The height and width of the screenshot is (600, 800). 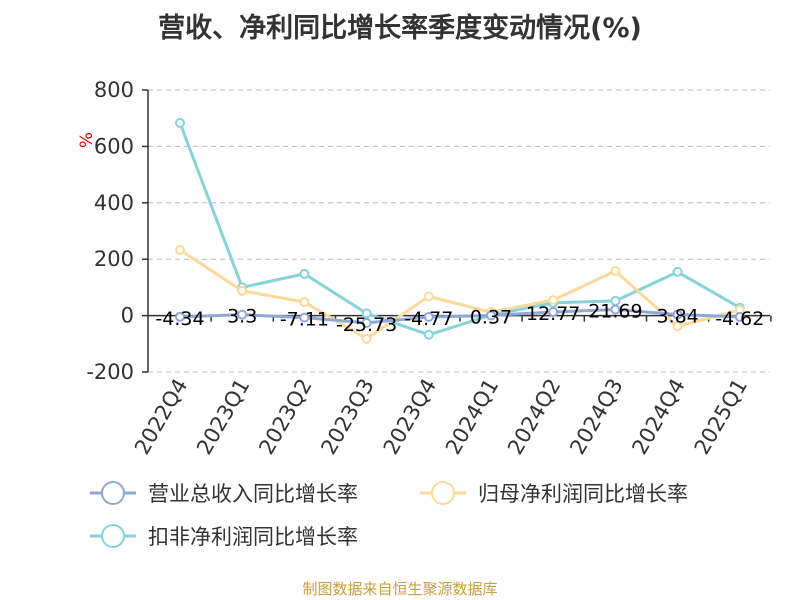 What do you see at coordinates (114, 203) in the screenshot?
I see `y-tick-label: 400` at bounding box center [114, 203].